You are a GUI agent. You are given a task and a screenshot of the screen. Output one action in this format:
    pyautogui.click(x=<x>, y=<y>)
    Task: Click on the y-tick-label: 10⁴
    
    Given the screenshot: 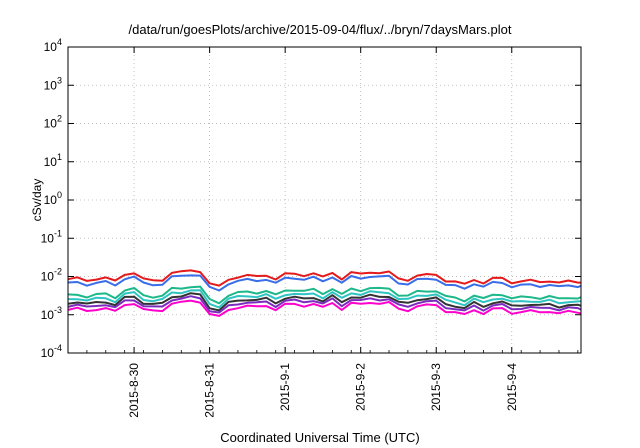 What is the action you would take?
    pyautogui.click(x=53, y=45)
    